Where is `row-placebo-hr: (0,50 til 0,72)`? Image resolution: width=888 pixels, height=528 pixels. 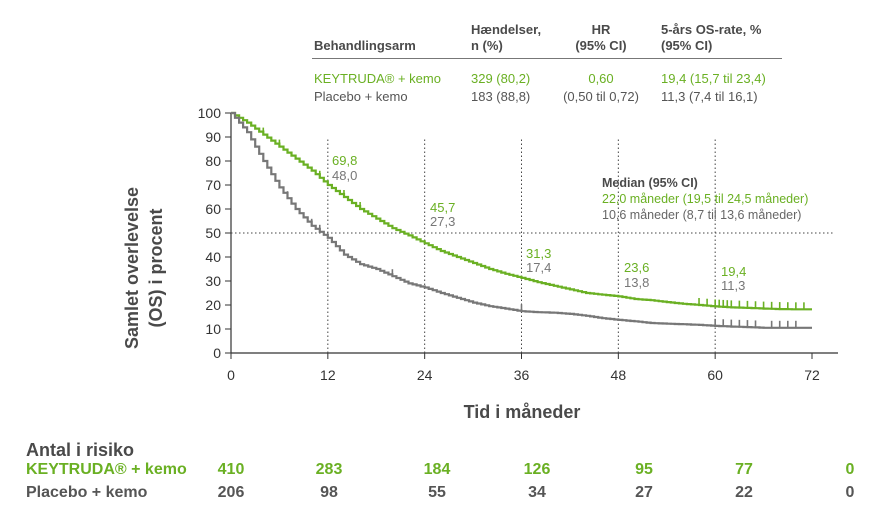
row-placebo-hr: (0,50 til 0,72) is located at coordinates (601, 96).